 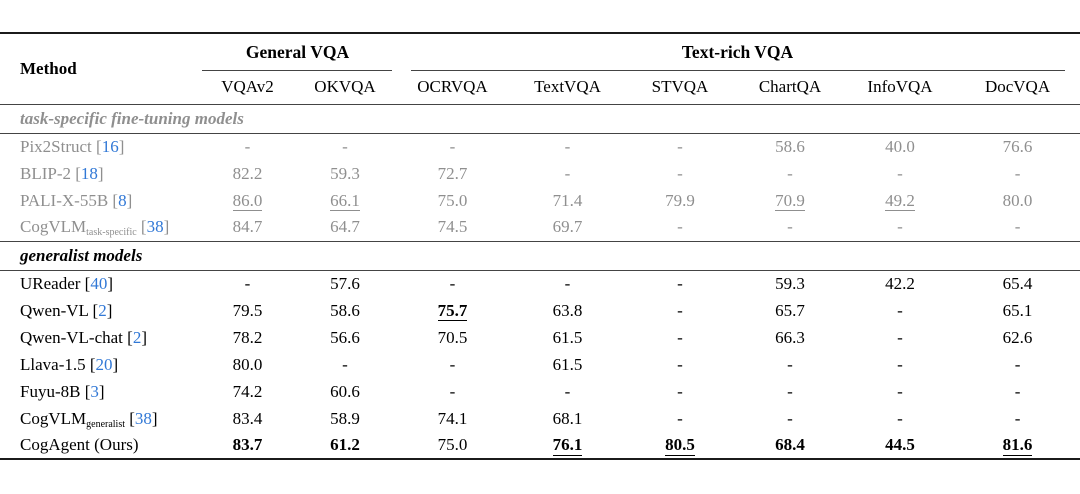 I want to click on score-value: 69.7, so click(x=567, y=227).